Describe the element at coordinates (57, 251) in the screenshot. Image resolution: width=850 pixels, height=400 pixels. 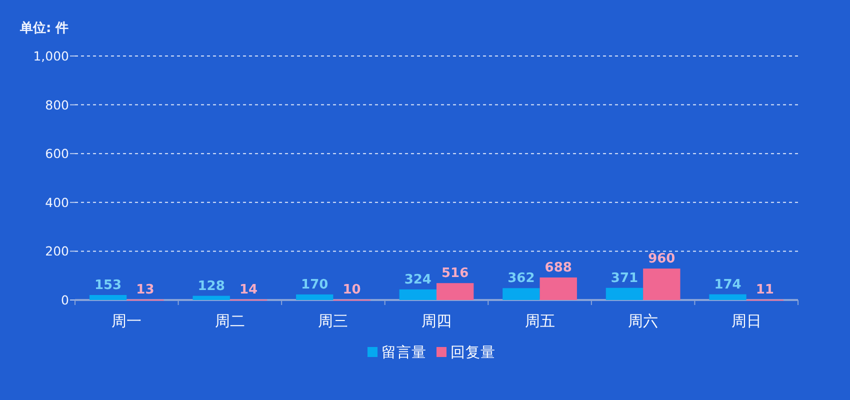
I see `y-tick-label: 200` at that location.